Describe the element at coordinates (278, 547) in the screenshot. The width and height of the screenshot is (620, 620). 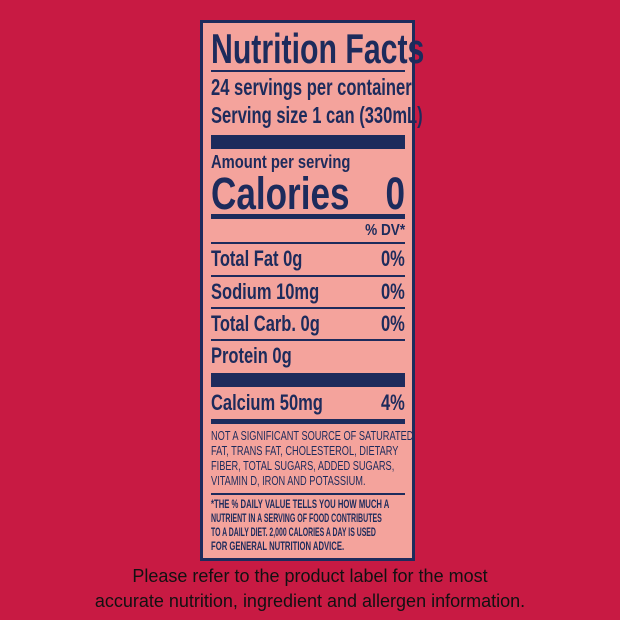
I see `daily-value-note-line: FOR GENERAL NUTRITION ADVICE.` at that location.